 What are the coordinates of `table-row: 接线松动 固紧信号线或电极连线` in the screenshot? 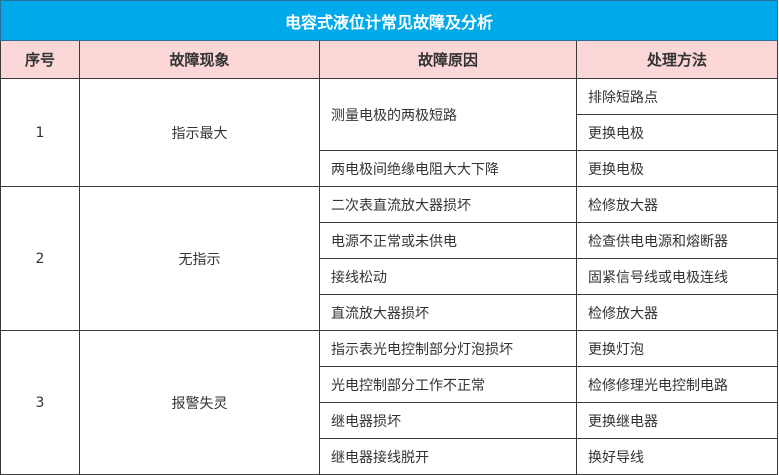 It's located at (390, 276).